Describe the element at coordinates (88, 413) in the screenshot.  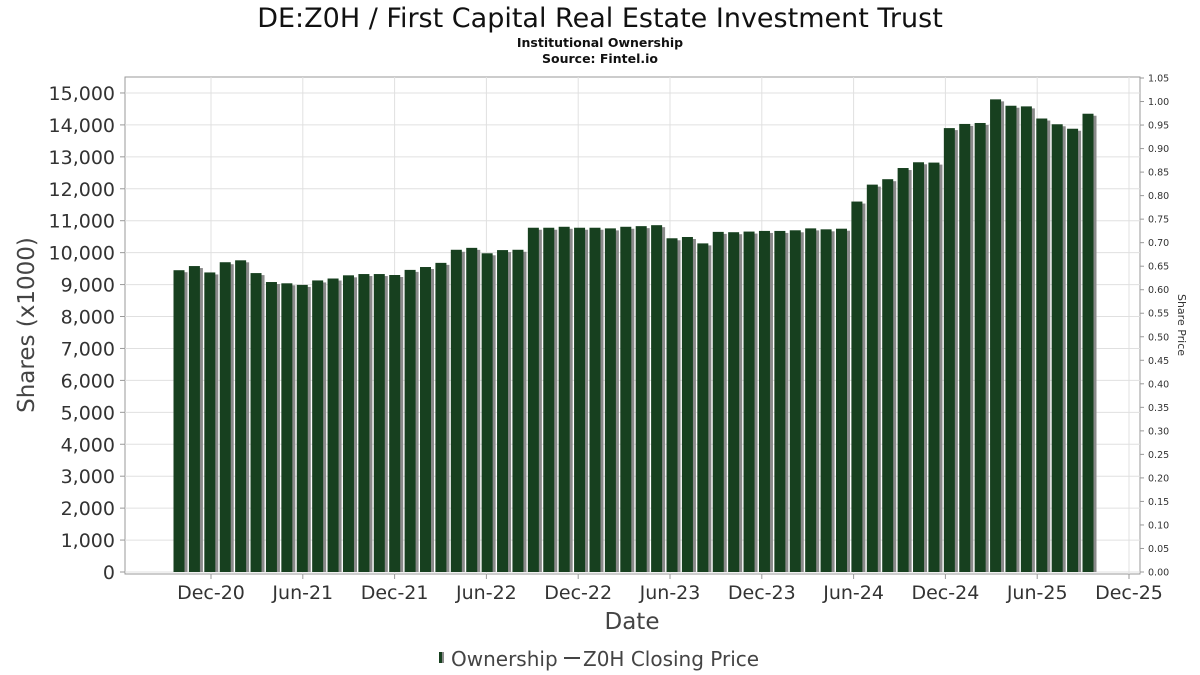
I see `y-tick-label: 5,000` at that location.